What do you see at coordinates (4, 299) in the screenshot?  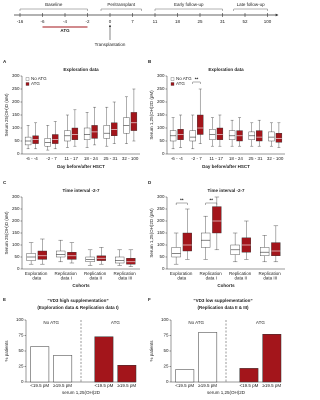 I see `panel-letter: E` at bounding box center [4, 299].